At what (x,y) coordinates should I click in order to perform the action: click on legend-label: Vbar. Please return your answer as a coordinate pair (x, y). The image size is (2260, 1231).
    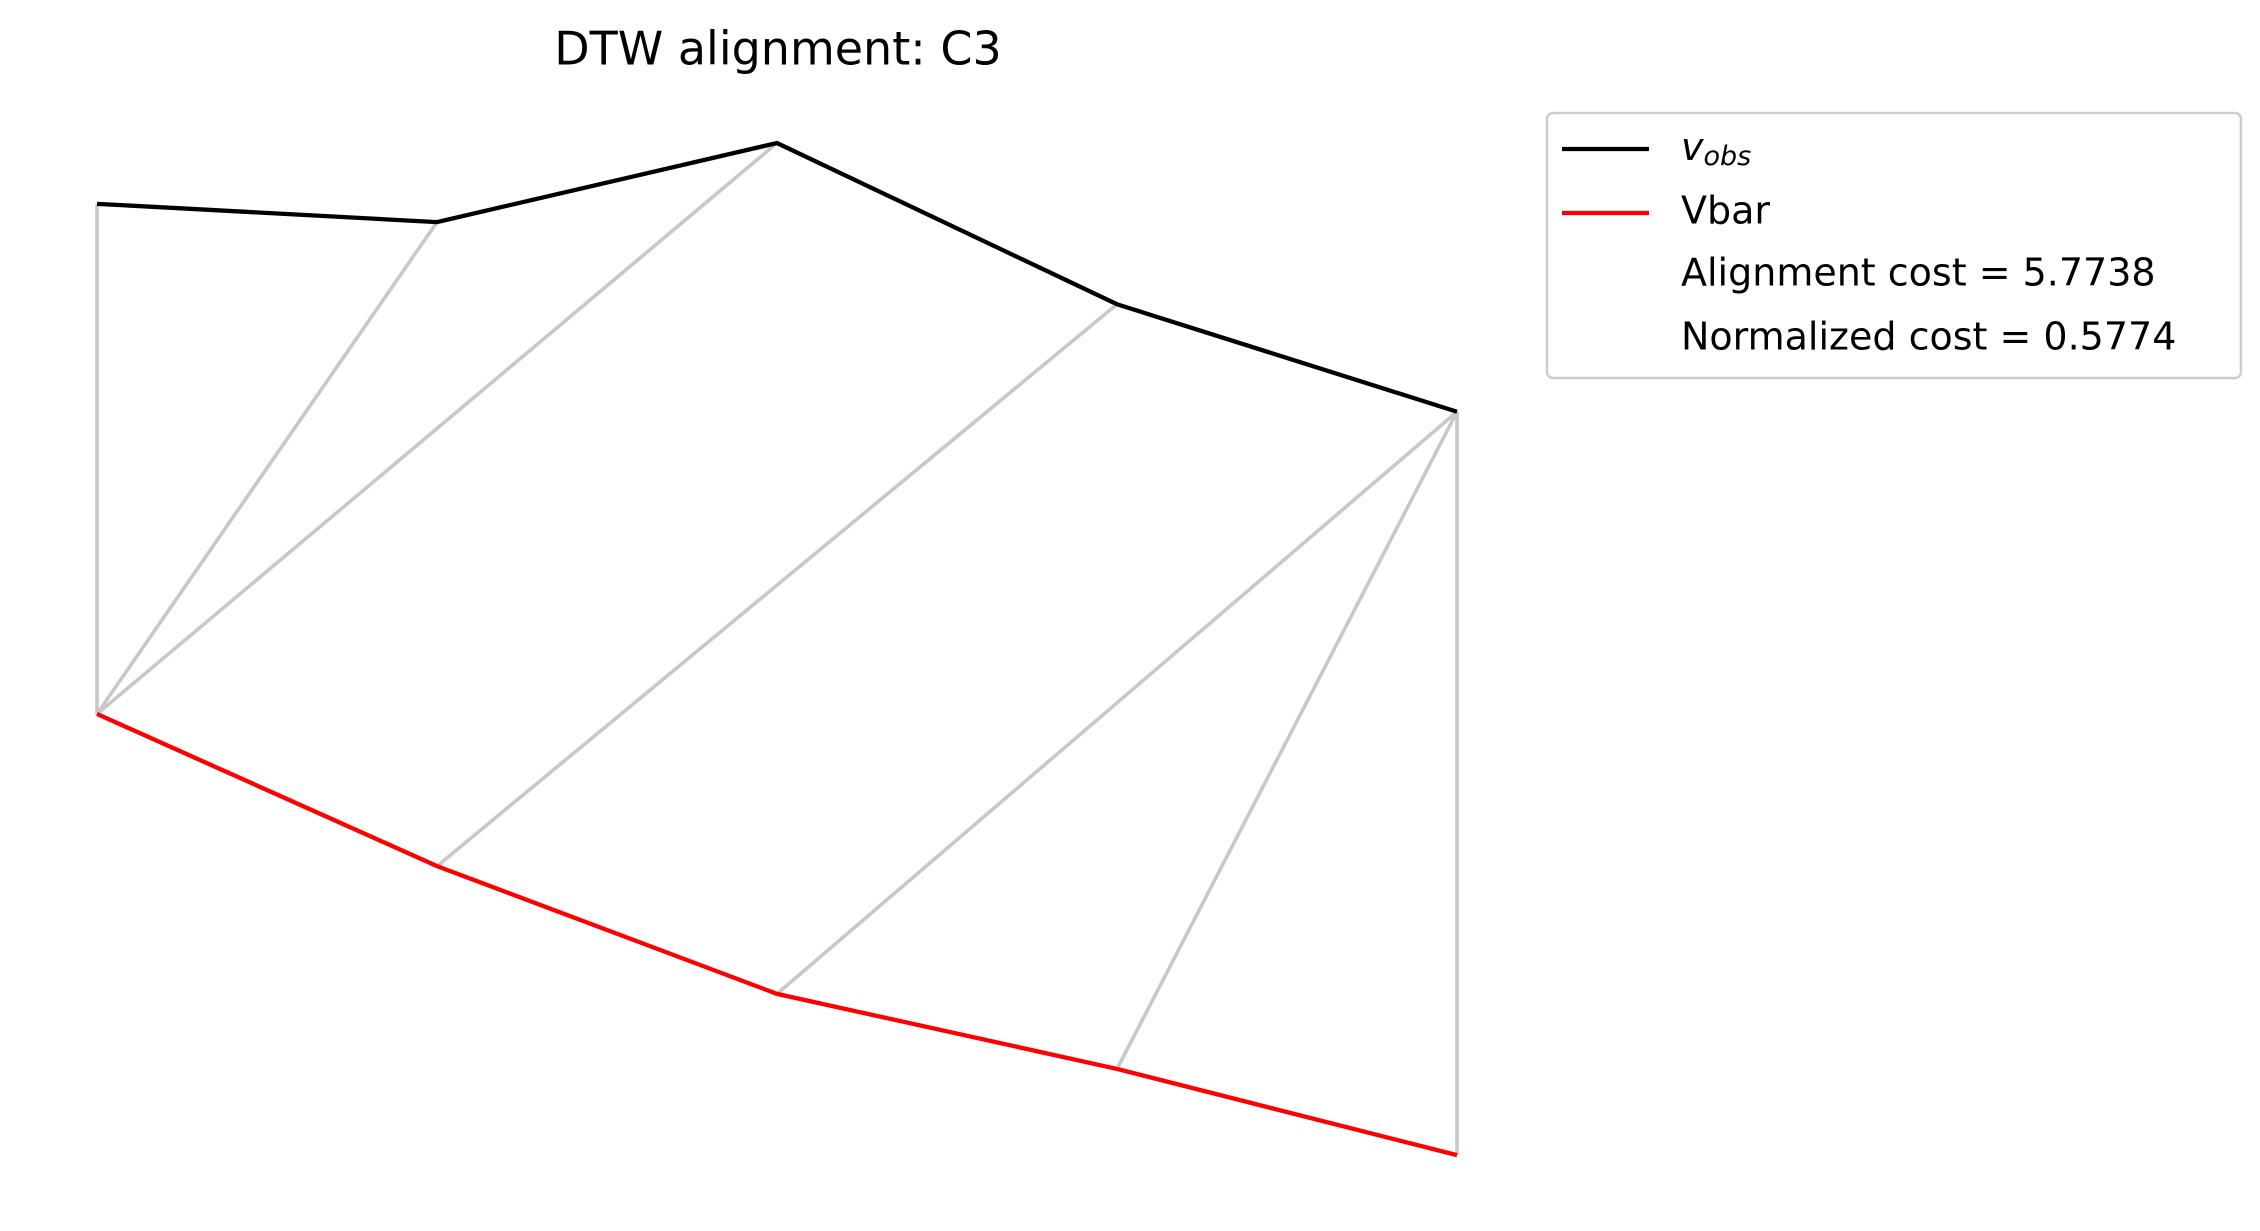
    Looking at the image, I should click on (1725, 211).